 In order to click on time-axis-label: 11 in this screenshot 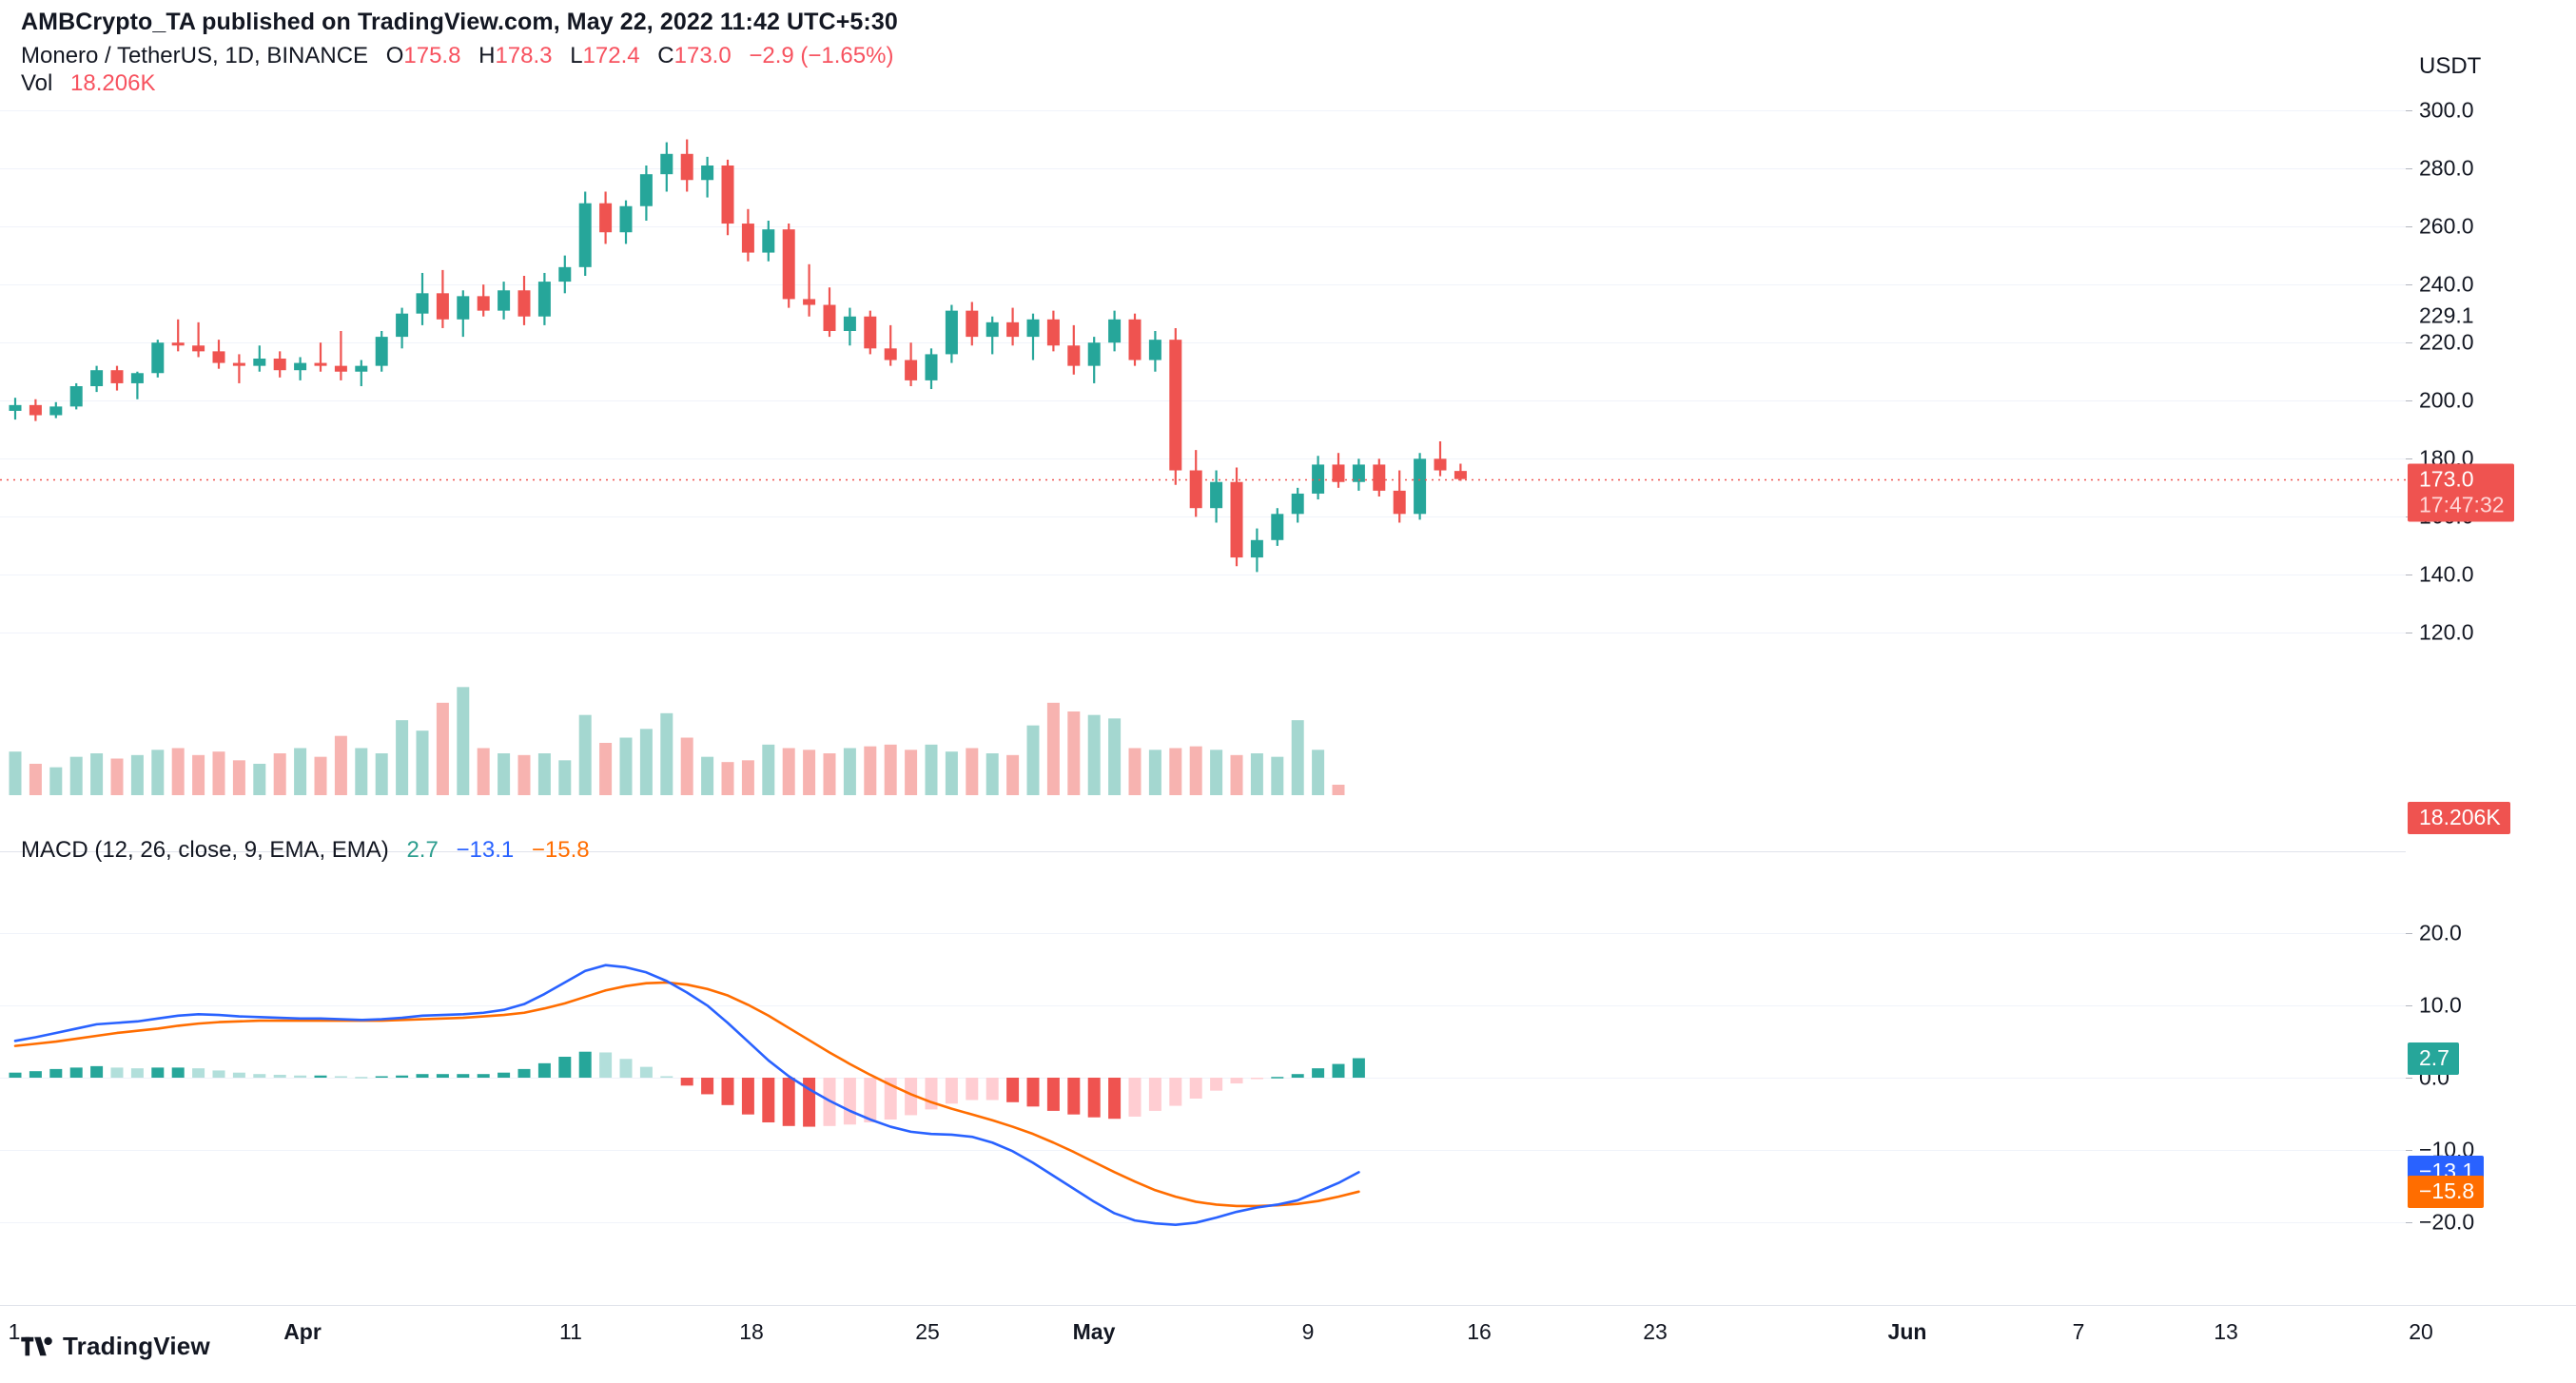, I will do `click(571, 1332)`.